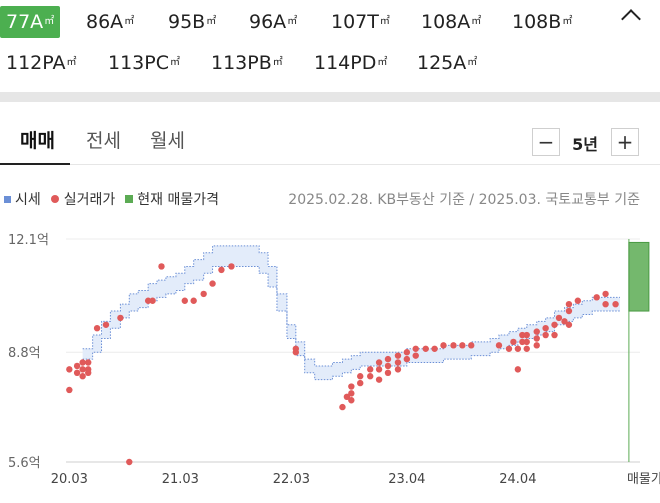 The height and width of the screenshot is (503, 660). Describe the element at coordinates (30, 22) in the screenshot. I see `area-tab-77a: 77A ㎡` at that location.